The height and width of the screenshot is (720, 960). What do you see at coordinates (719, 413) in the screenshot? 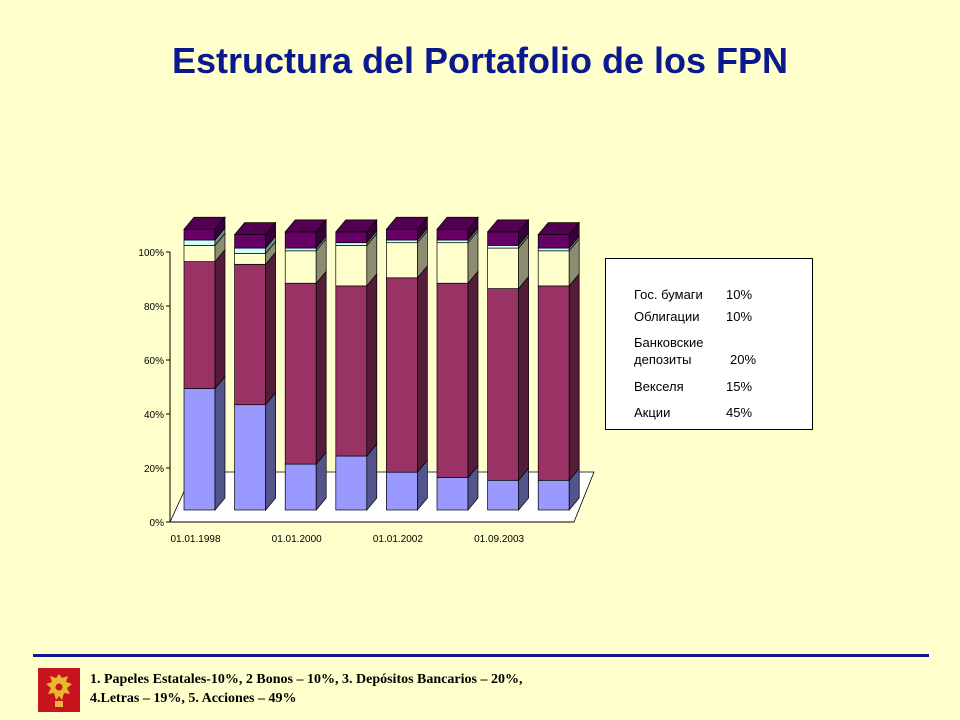
I see `legend-item: Акции 45%` at bounding box center [719, 413].